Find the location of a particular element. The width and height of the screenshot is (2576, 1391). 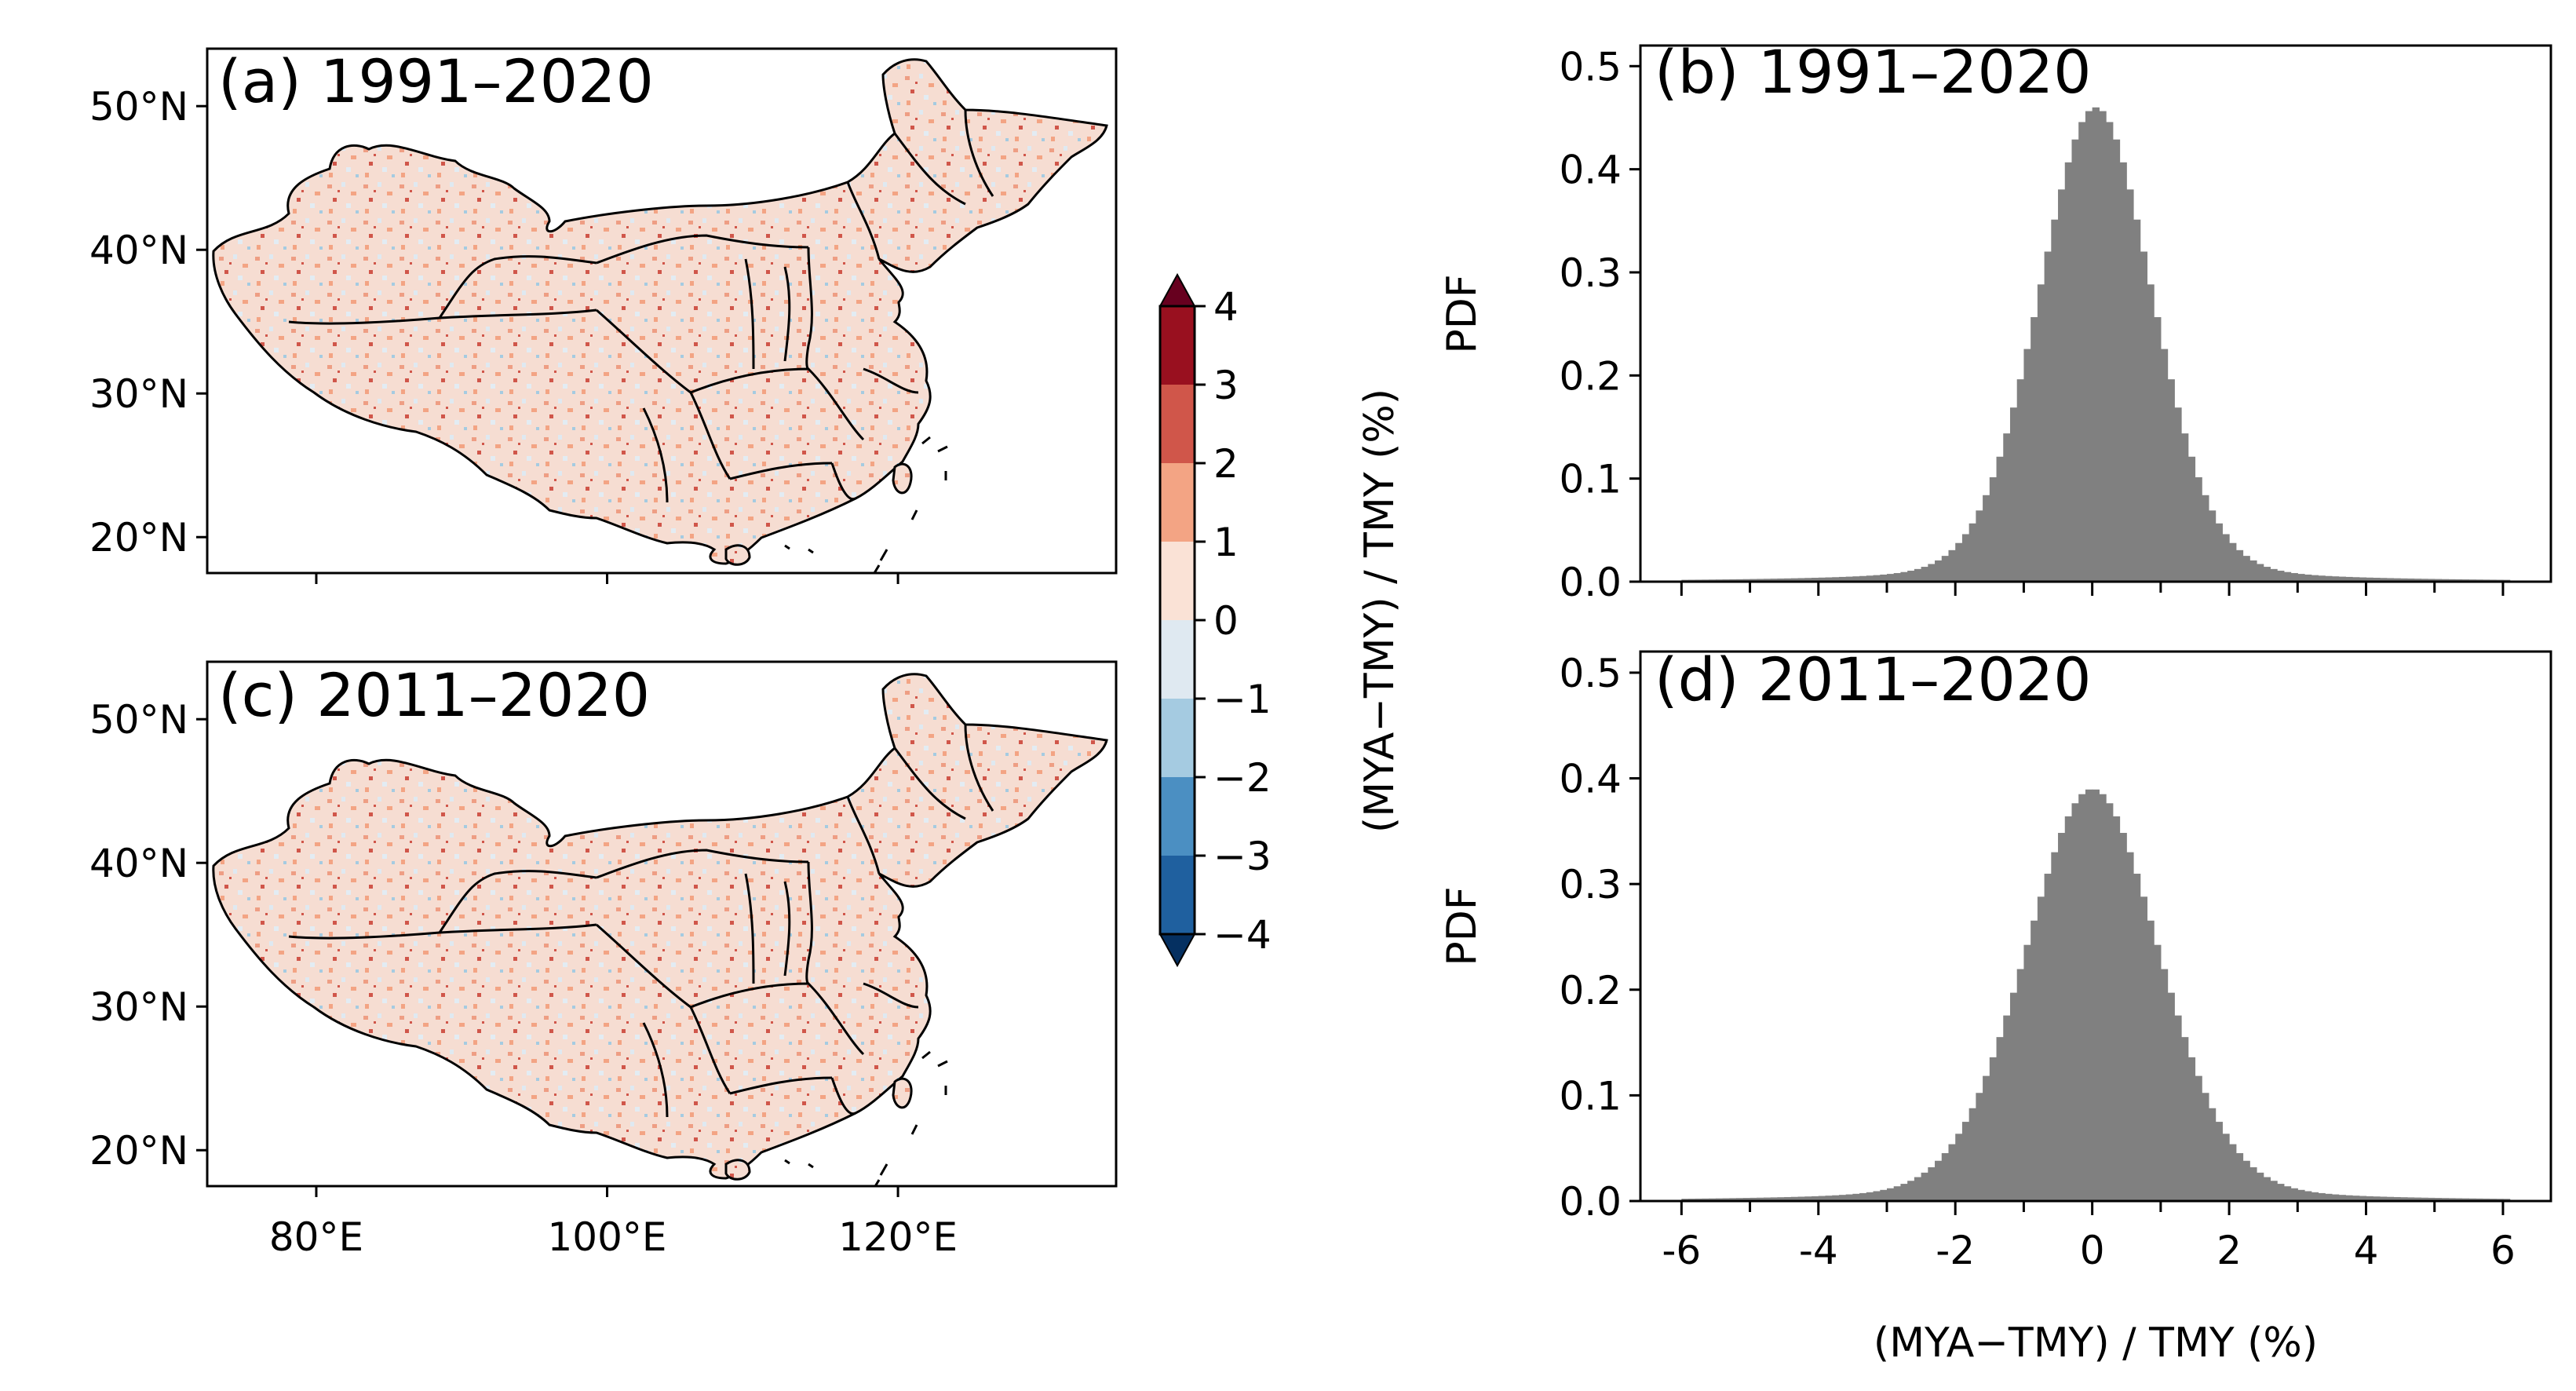

island-hainan-a is located at coordinates (737, 555).